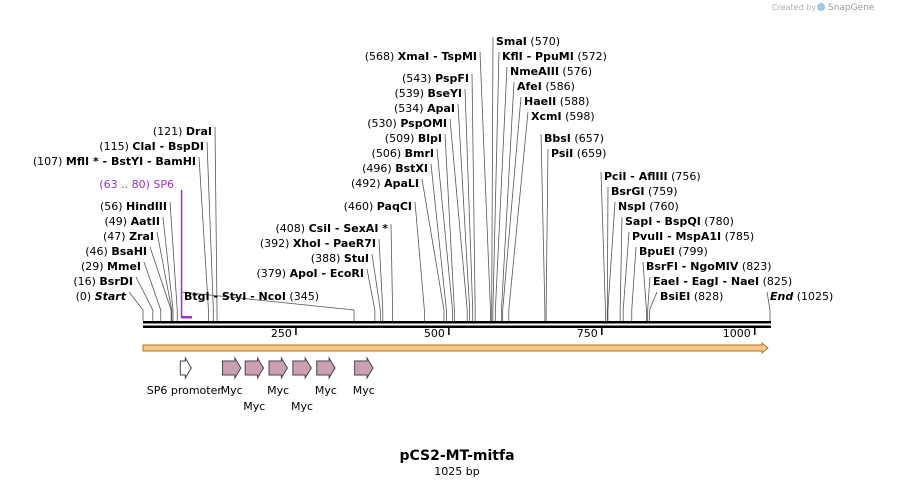 The height and width of the screenshot is (487, 913). I want to click on site-part: (572), so click(592, 56).